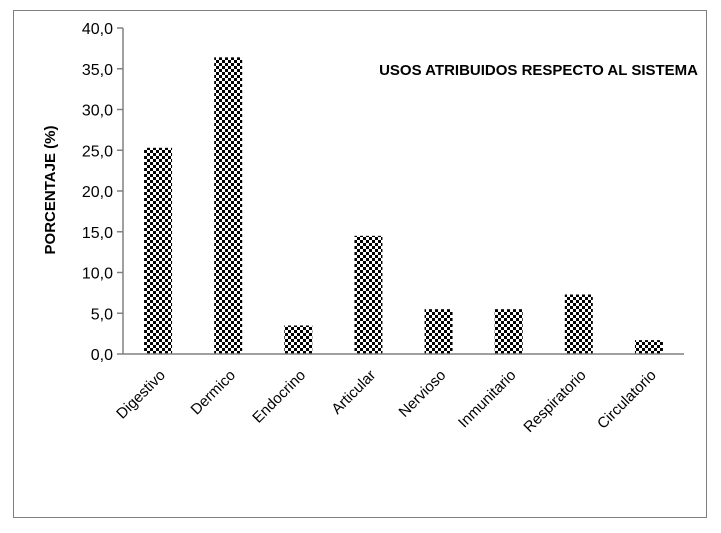  Describe the element at coordinates (508, 331) in the screenshot. I see `bar-inmunitario` at that location.